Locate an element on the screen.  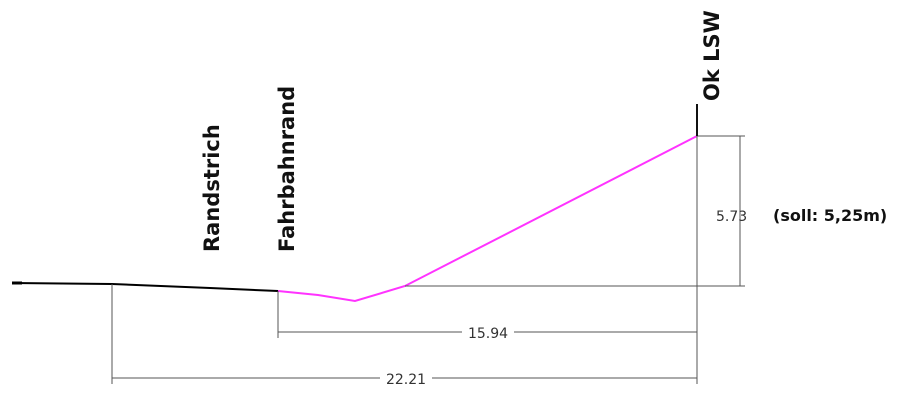
dimension-height-value: 5.73 is located at coordinates (731, 217).